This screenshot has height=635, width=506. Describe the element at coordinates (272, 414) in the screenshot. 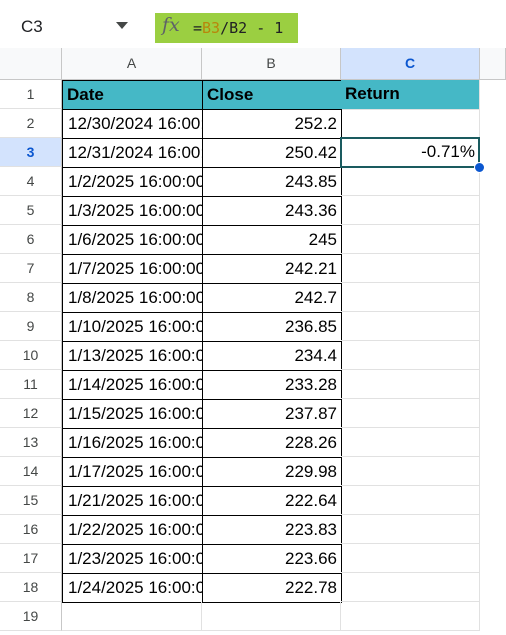

I see `cell-b12: 237.87` at that location.